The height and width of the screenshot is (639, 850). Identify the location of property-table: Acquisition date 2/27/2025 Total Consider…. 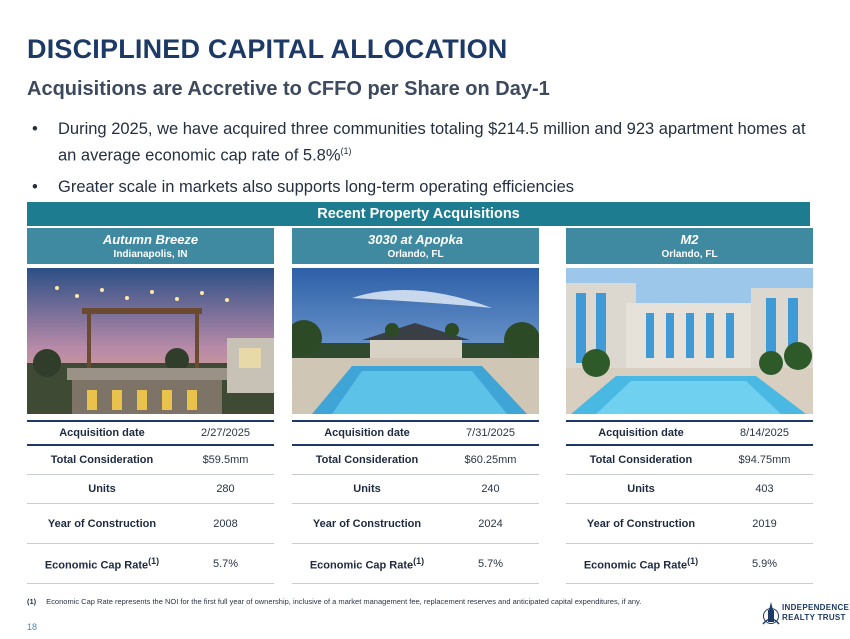
(150, 502).